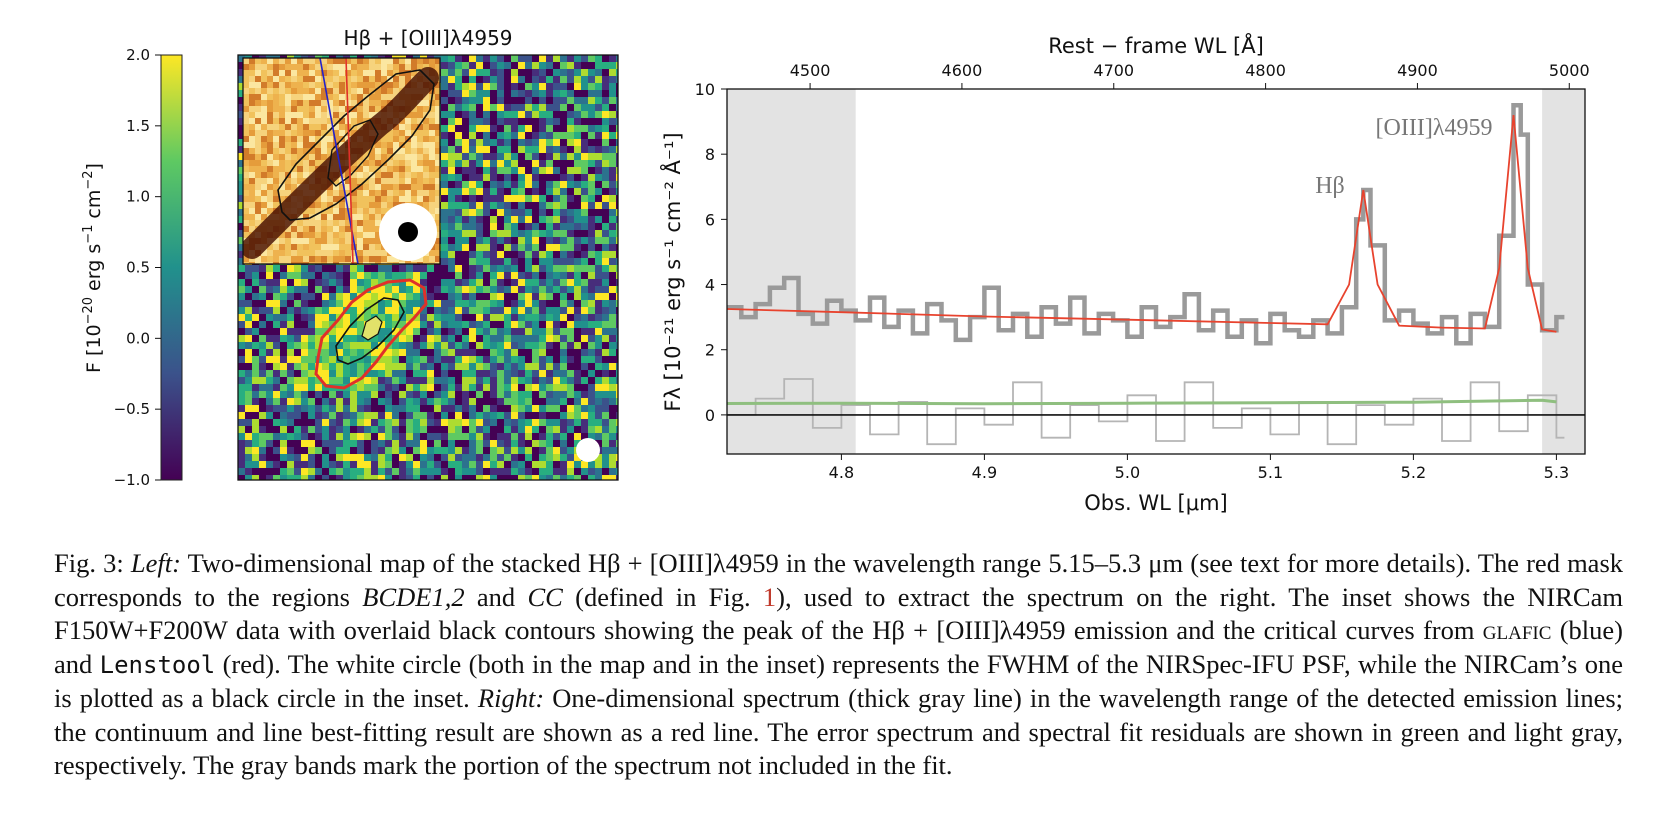  Describe the element at coordinates (841, 472) in the screenshot. I see `obs-tick-label: 4.8` at that location.